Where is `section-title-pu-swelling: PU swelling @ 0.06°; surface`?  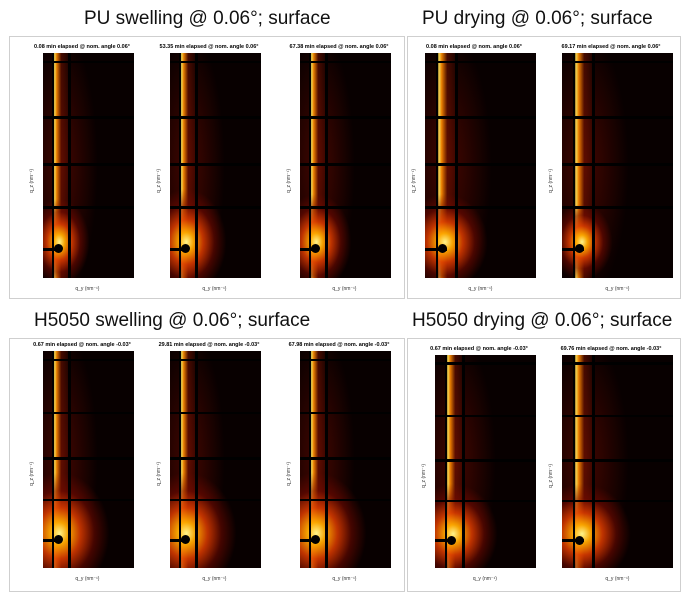
section-title-pu-swelling: PU swelling @ 0.06°; surface is located at coordinates (207, 18).